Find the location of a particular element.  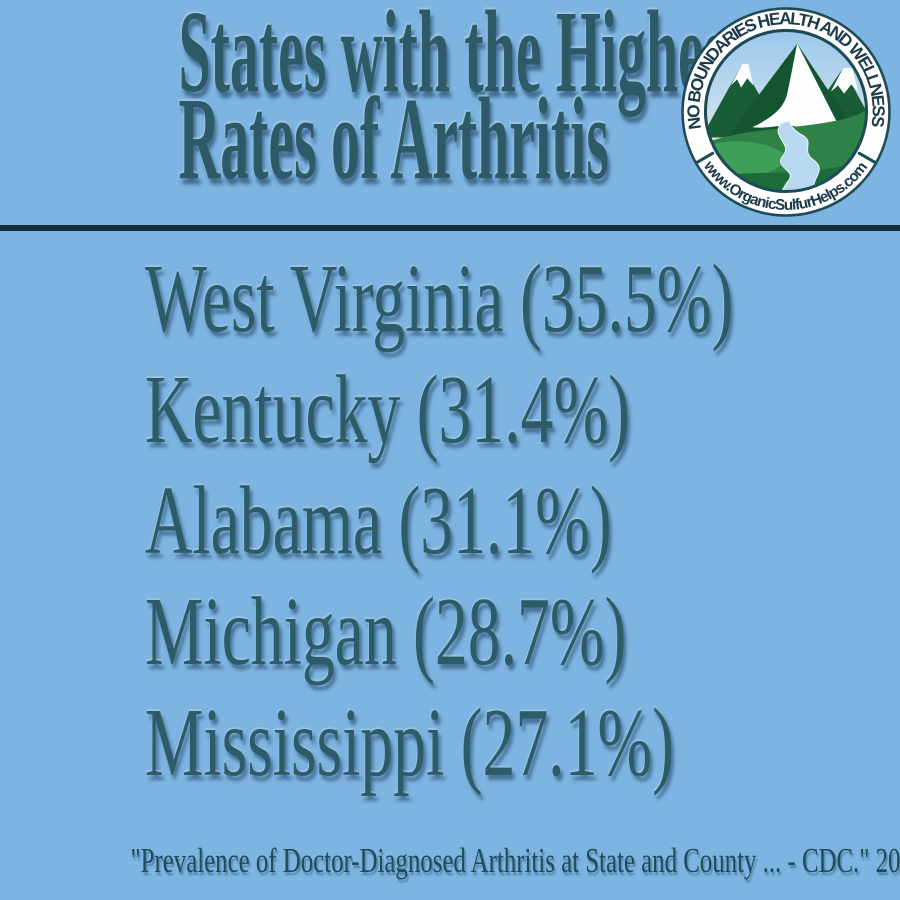

list-item-label: Kentucky (31.4%) is located at coordinates (388, 409).